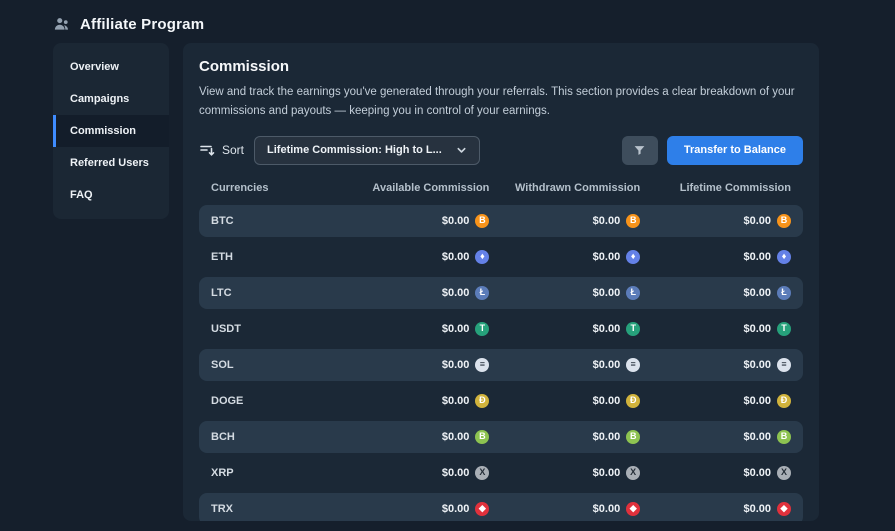 The height and width of the screenshot is (531, 895). Describe the element at coordinates (222, 364) in the screenshot. I see `currency-label: SOL` at that location.